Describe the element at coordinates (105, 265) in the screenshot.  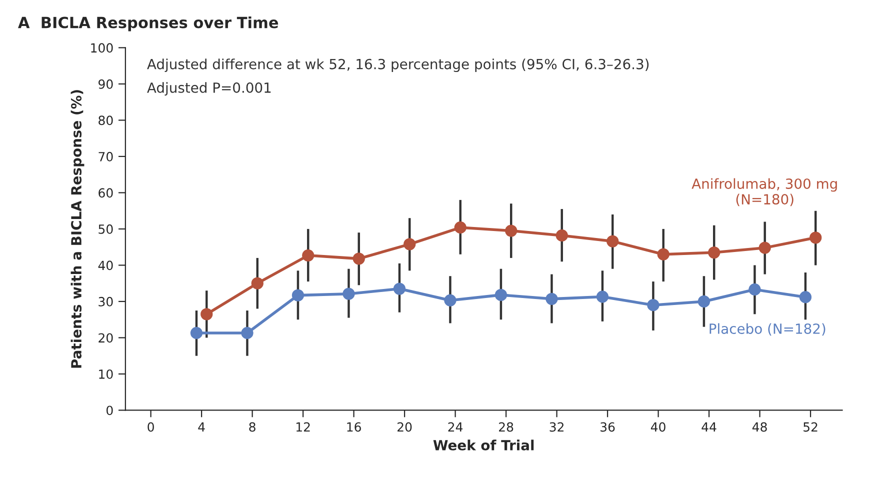
I see `y-tick-label: 40` at that location.